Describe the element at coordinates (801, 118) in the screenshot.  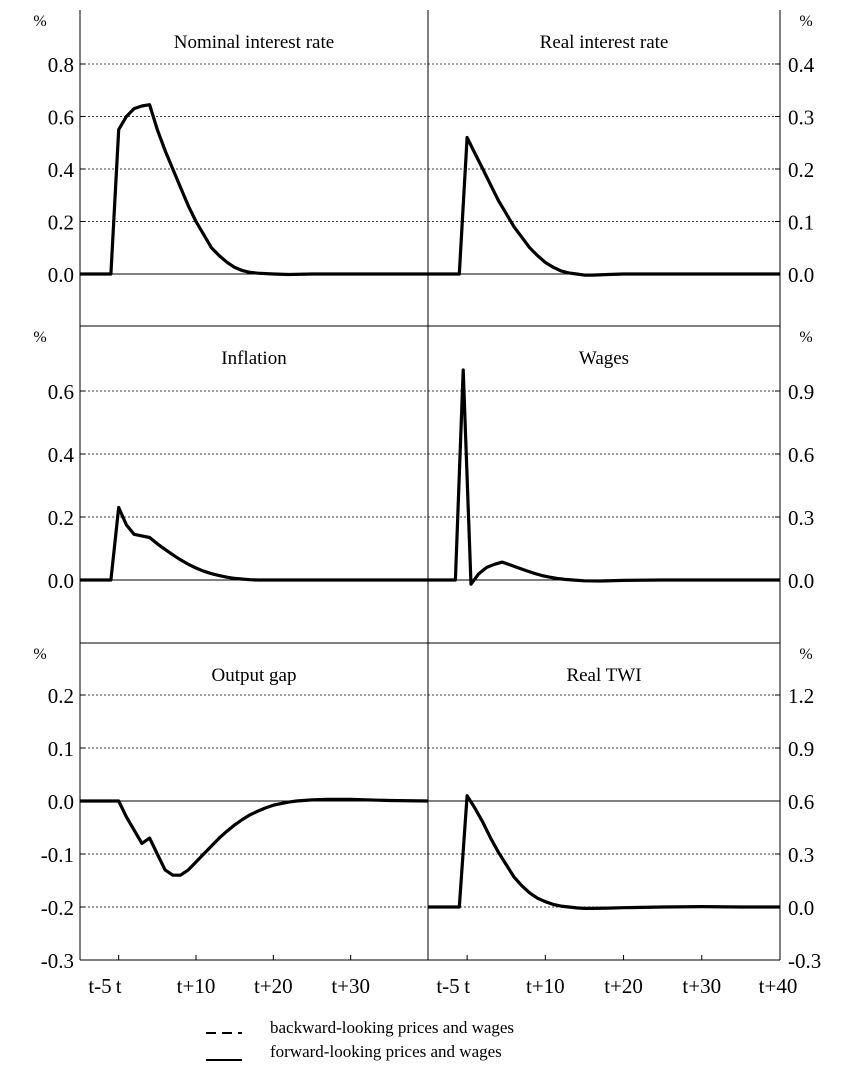
I see `real-interest-rate-ytick-label: 0.3` at that location.